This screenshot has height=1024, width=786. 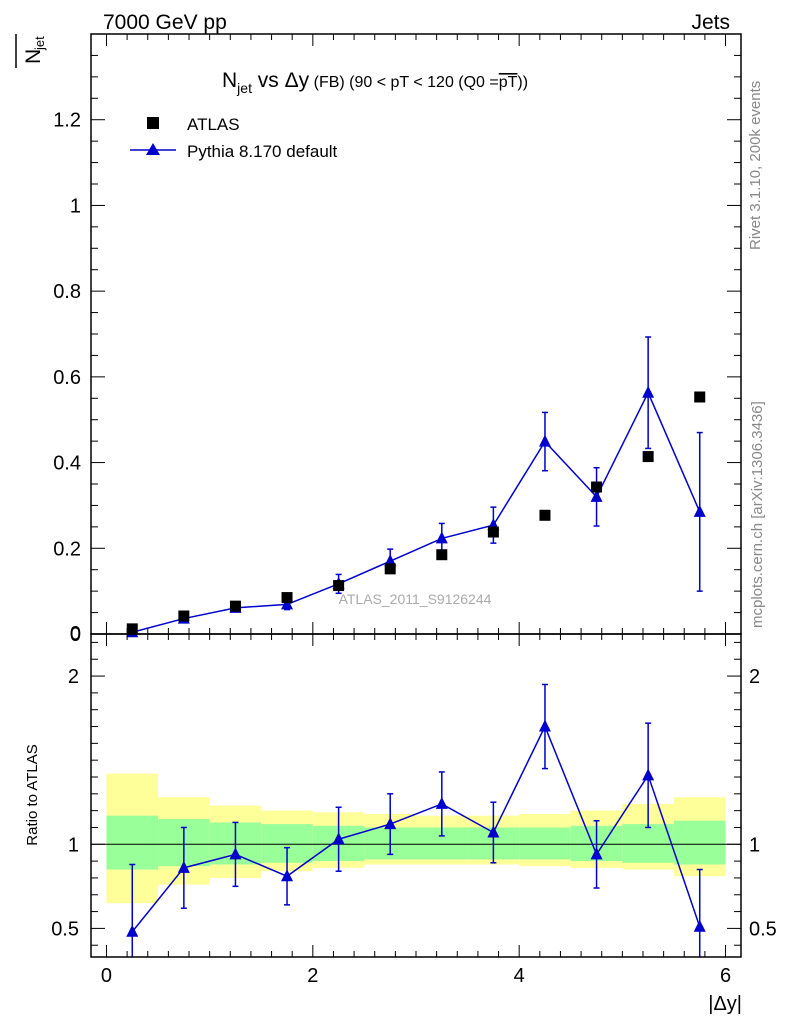 I want to click on main-ylabel: N jet, so click(x=31, y=51).